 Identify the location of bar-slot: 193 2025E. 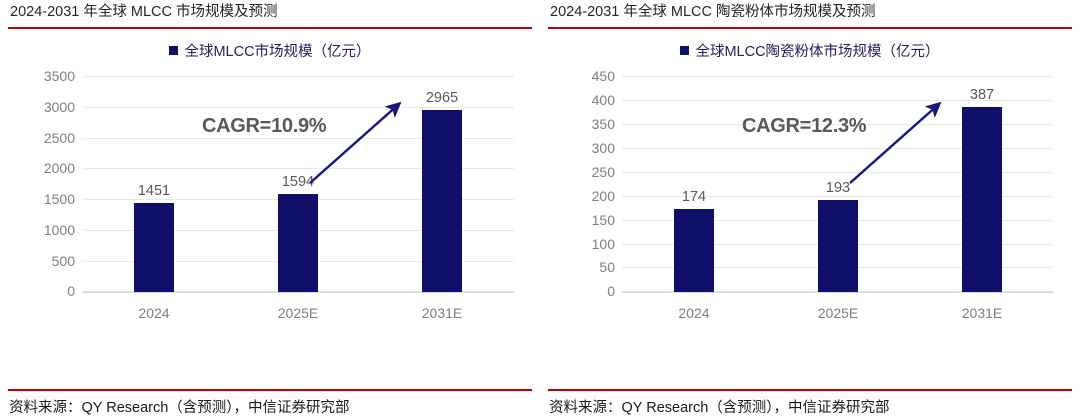
(838, 199).